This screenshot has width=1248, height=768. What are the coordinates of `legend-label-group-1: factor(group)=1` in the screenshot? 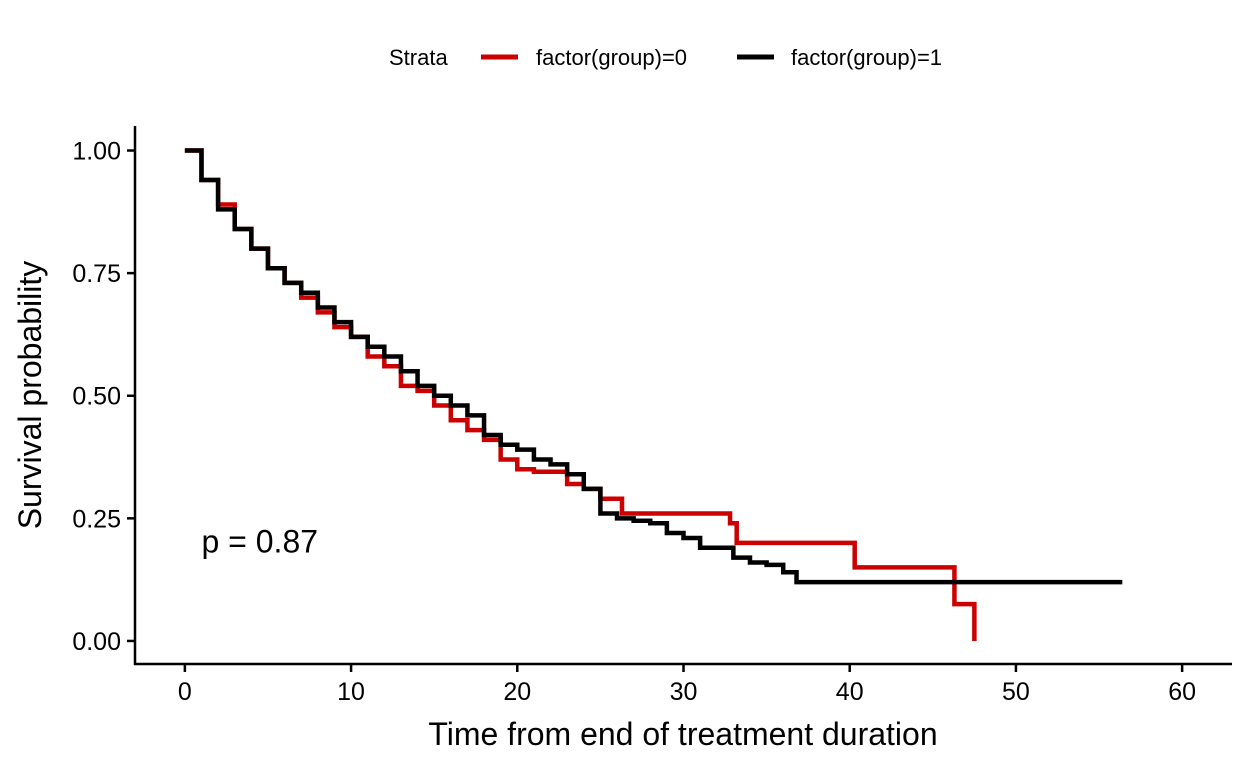 It's located at (866, 57).